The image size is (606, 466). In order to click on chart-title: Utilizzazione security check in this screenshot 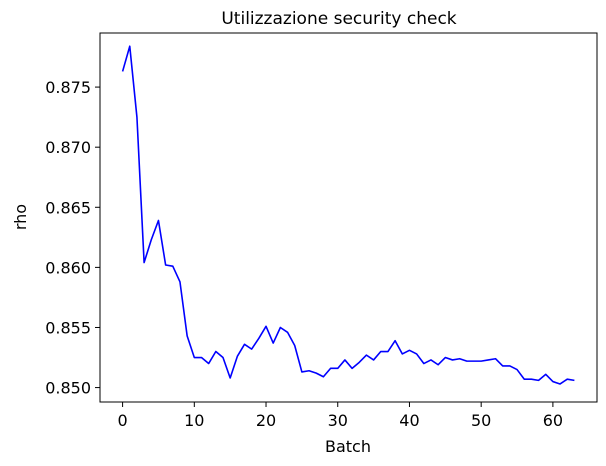, I will do `click(338, 19)`.